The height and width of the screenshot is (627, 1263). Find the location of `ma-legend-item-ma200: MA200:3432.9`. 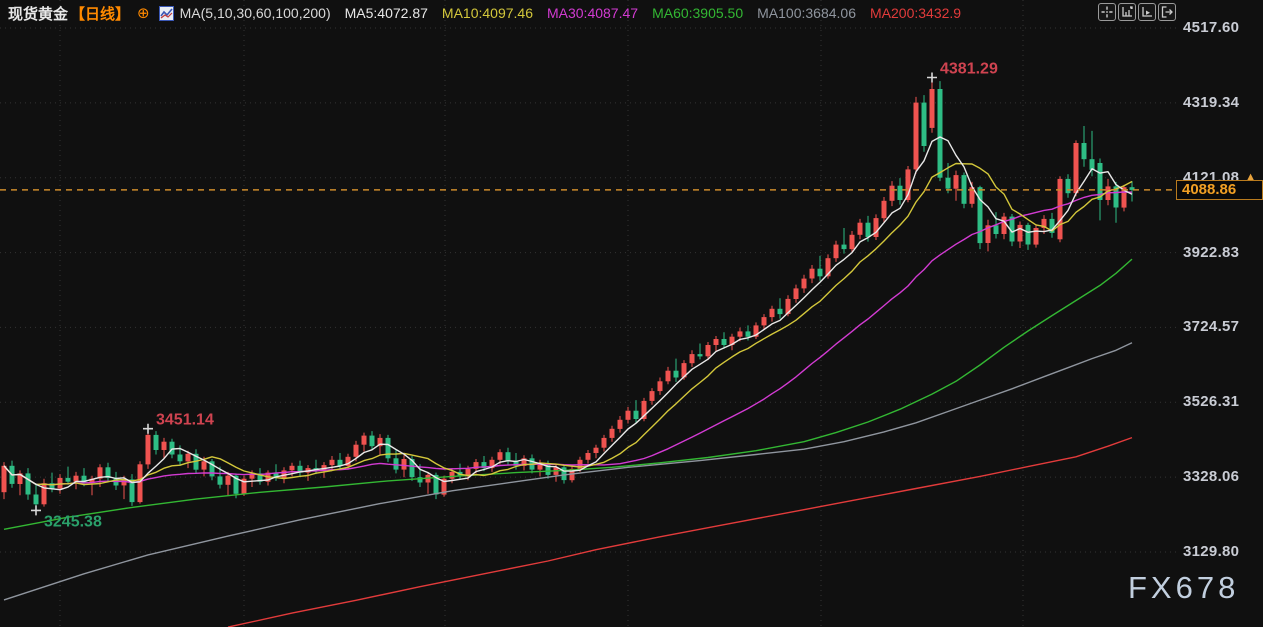

ma-legend-item-ma200: MA200:3432.9 is located at coordinates (916, 13).